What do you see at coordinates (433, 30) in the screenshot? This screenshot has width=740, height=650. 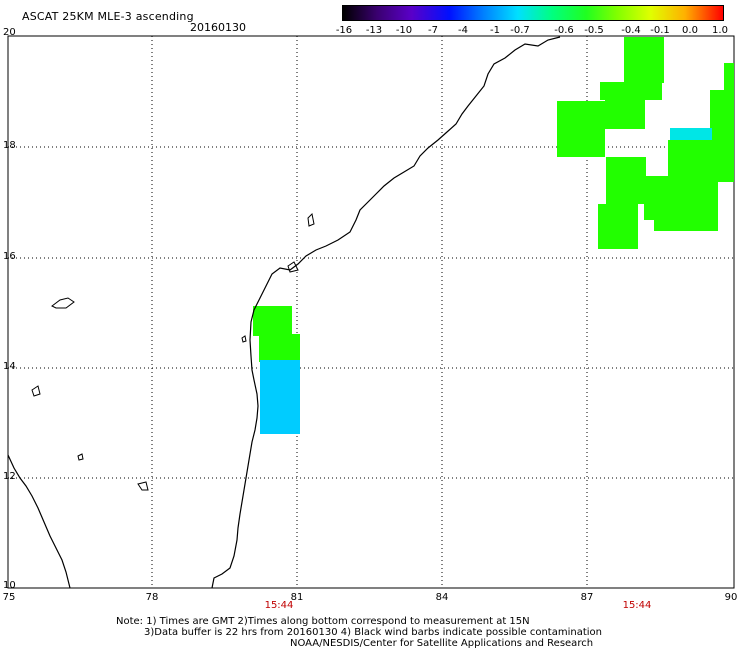 I see `scale-label: -7` at bounding box center [433, 30].